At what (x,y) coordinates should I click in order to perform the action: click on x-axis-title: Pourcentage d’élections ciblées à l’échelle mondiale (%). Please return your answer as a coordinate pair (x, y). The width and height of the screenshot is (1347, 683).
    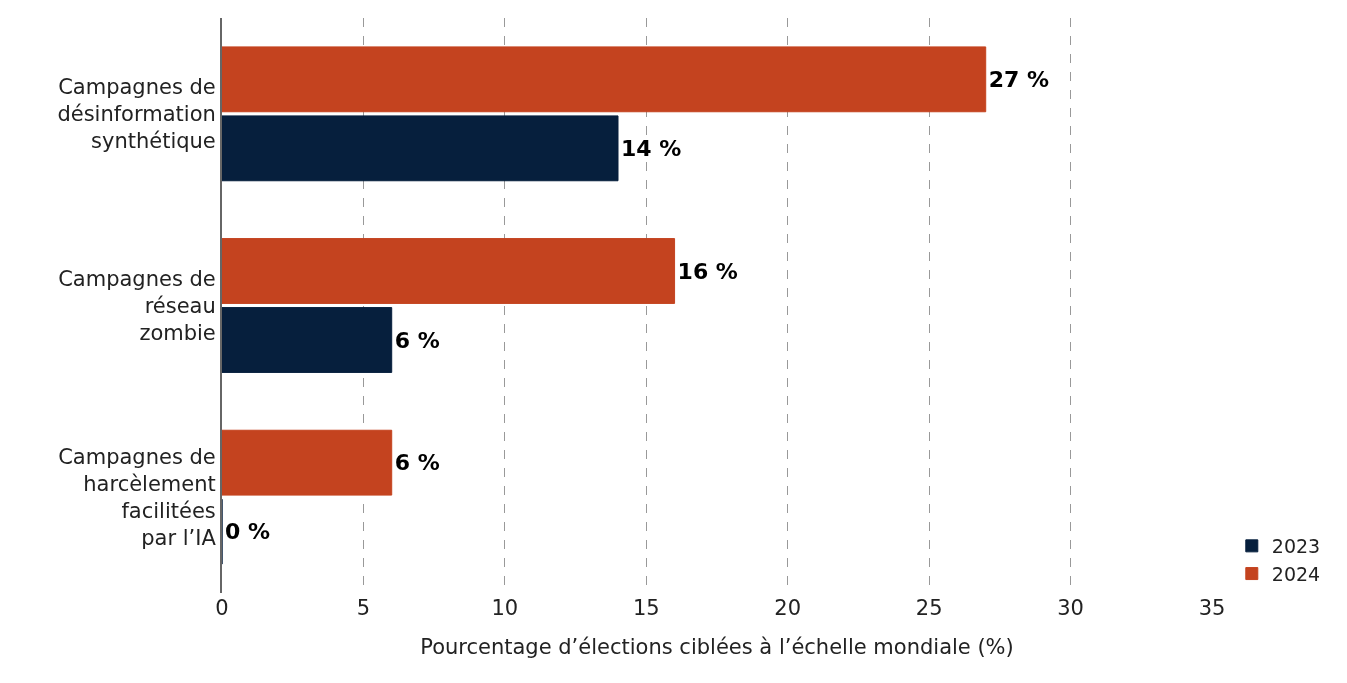
    Looking at the image, I should click on (717, 647).